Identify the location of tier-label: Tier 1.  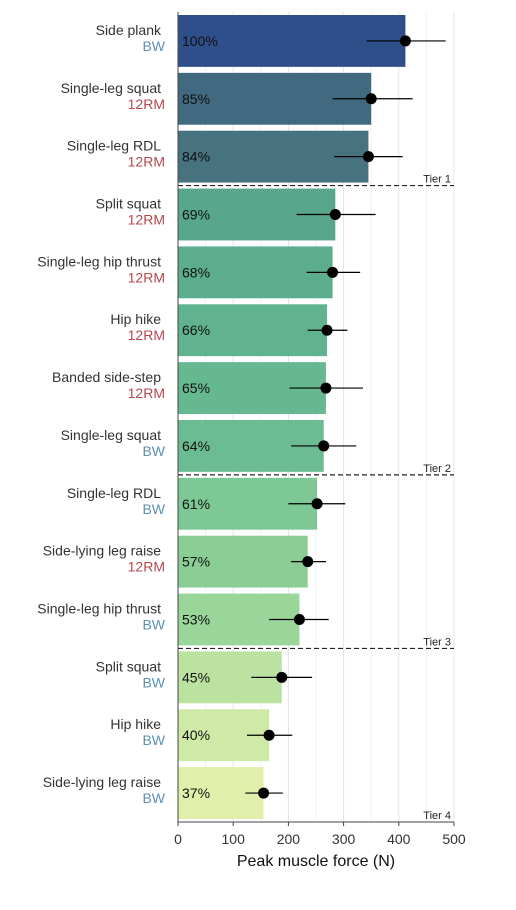
(437, 180).